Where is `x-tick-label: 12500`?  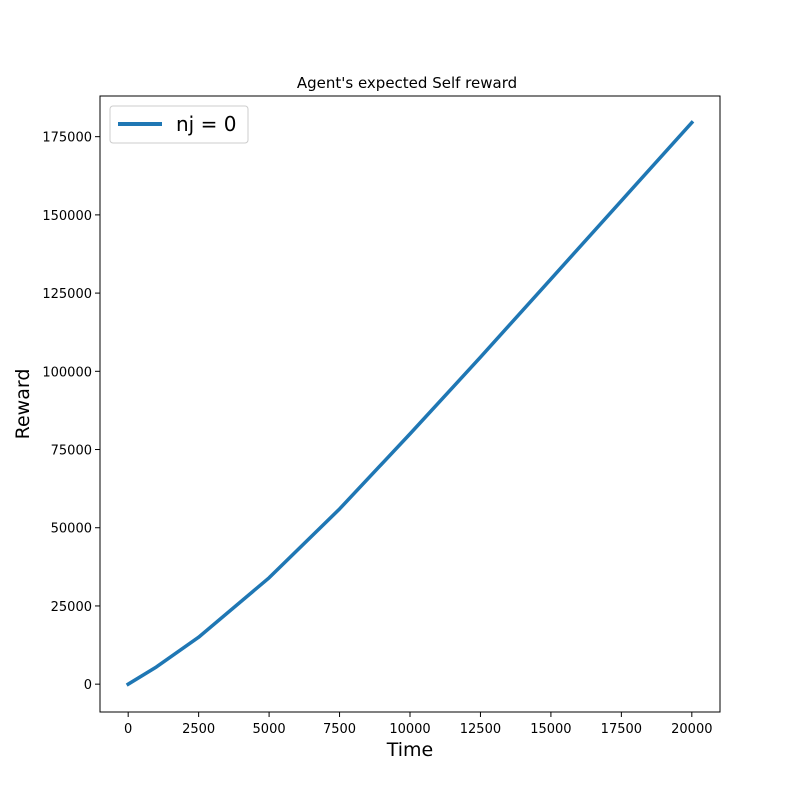
x-tick-label: 12500 is located at coordinates (480, 729).